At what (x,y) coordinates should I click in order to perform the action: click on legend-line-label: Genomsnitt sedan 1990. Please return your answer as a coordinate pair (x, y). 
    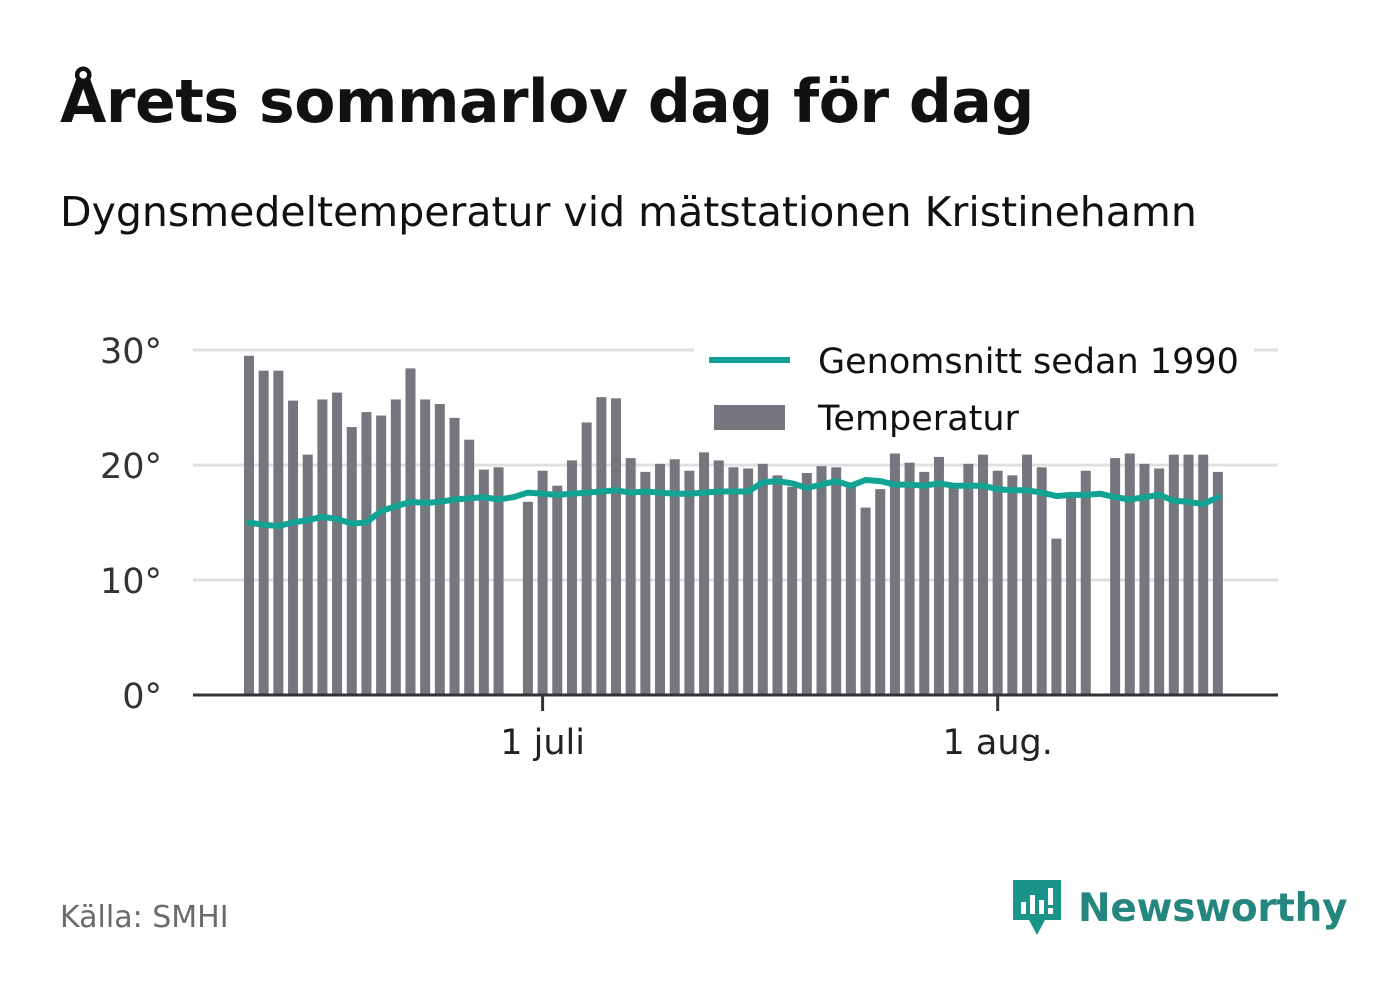
    Looking at the image, I should click on (1028, 362).